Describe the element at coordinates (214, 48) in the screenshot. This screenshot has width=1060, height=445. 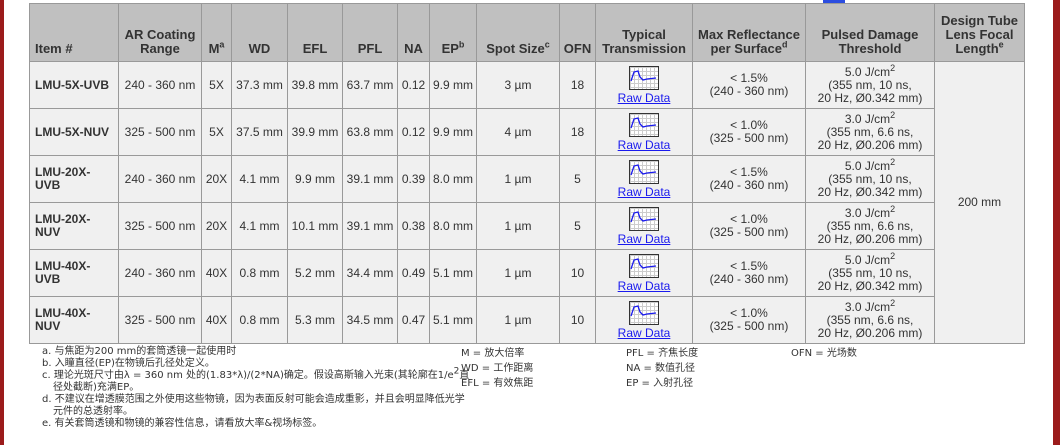
I see `header-m-text: M` at that location.